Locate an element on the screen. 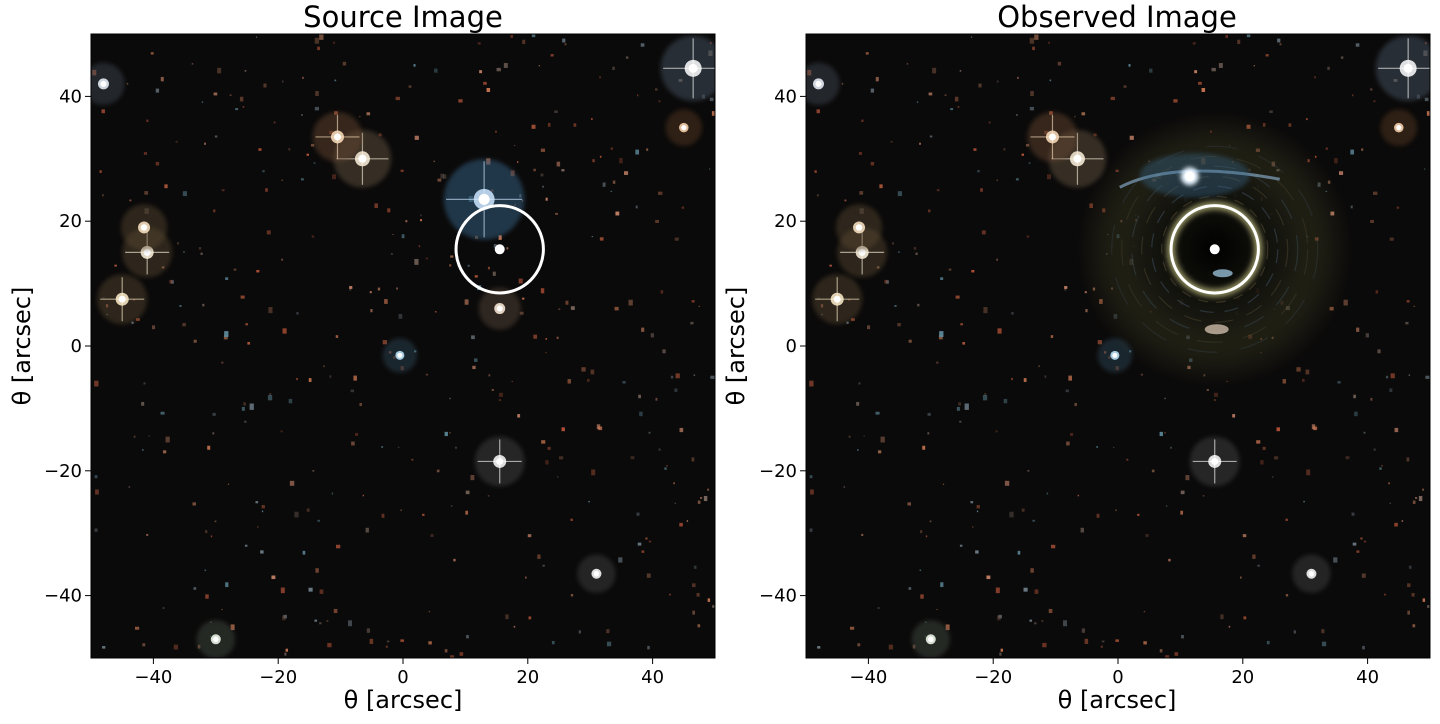 The image size is (1440, 724). observed-y-axis-label: θ [arcsec] is located at coordinates (736, 346).